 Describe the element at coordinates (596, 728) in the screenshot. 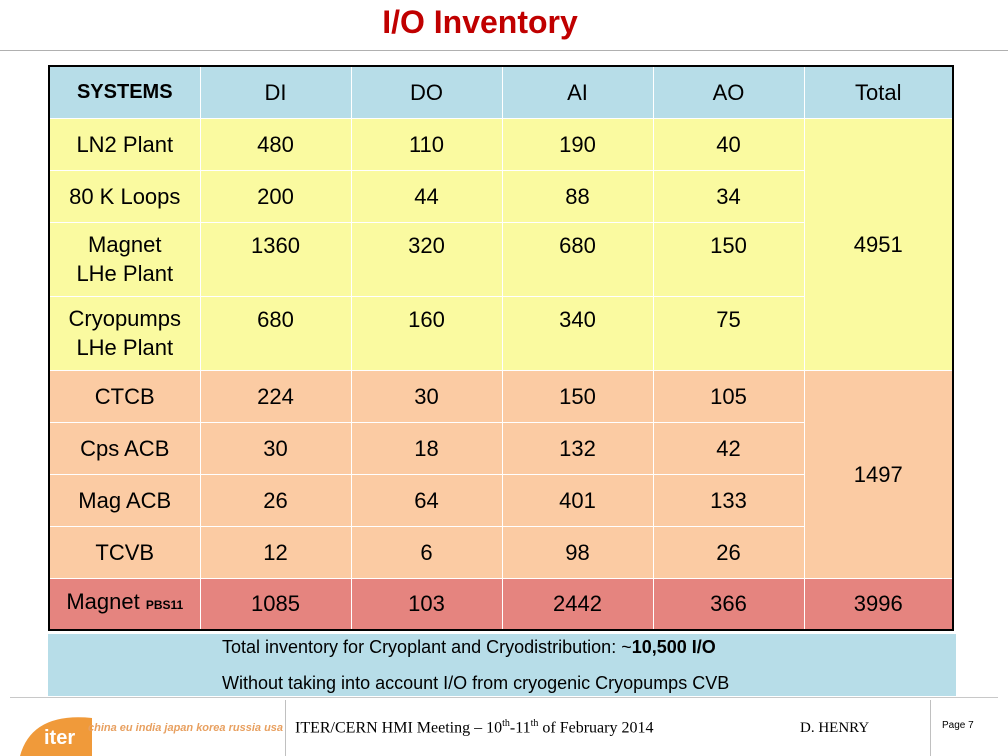

I see `meeting-suffix: of February 2014` at that location.